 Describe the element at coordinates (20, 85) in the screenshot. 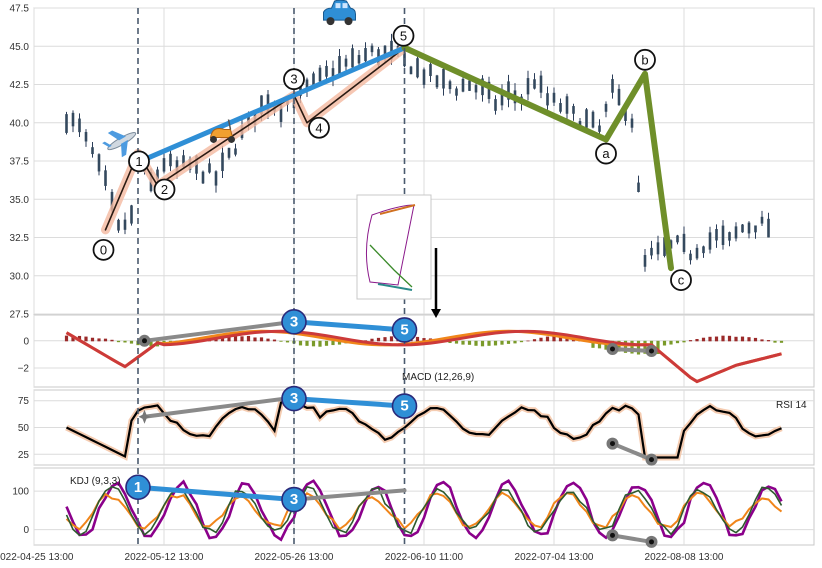

I see `y-tick-label: 42.5` at that location.